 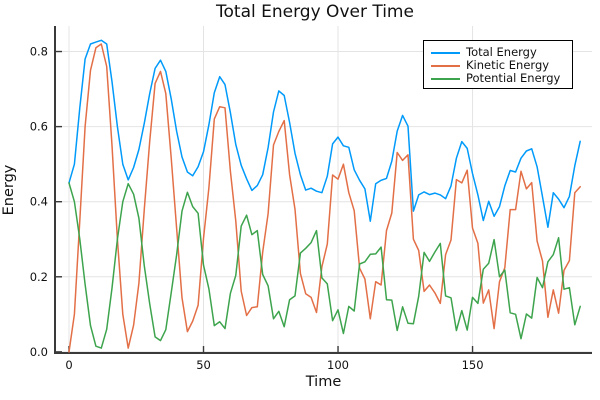 I want to click on legend-item-kinetic-energy: Kinetic Energy, so click(x=499, y=65).